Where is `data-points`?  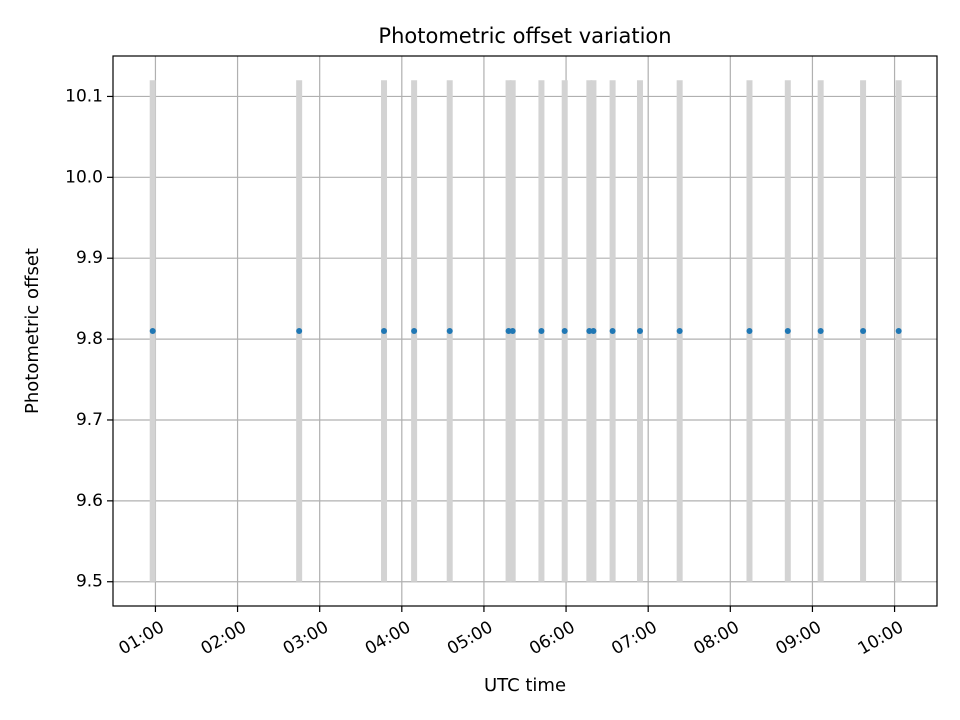
data-points is located at coordinates (525, 331).